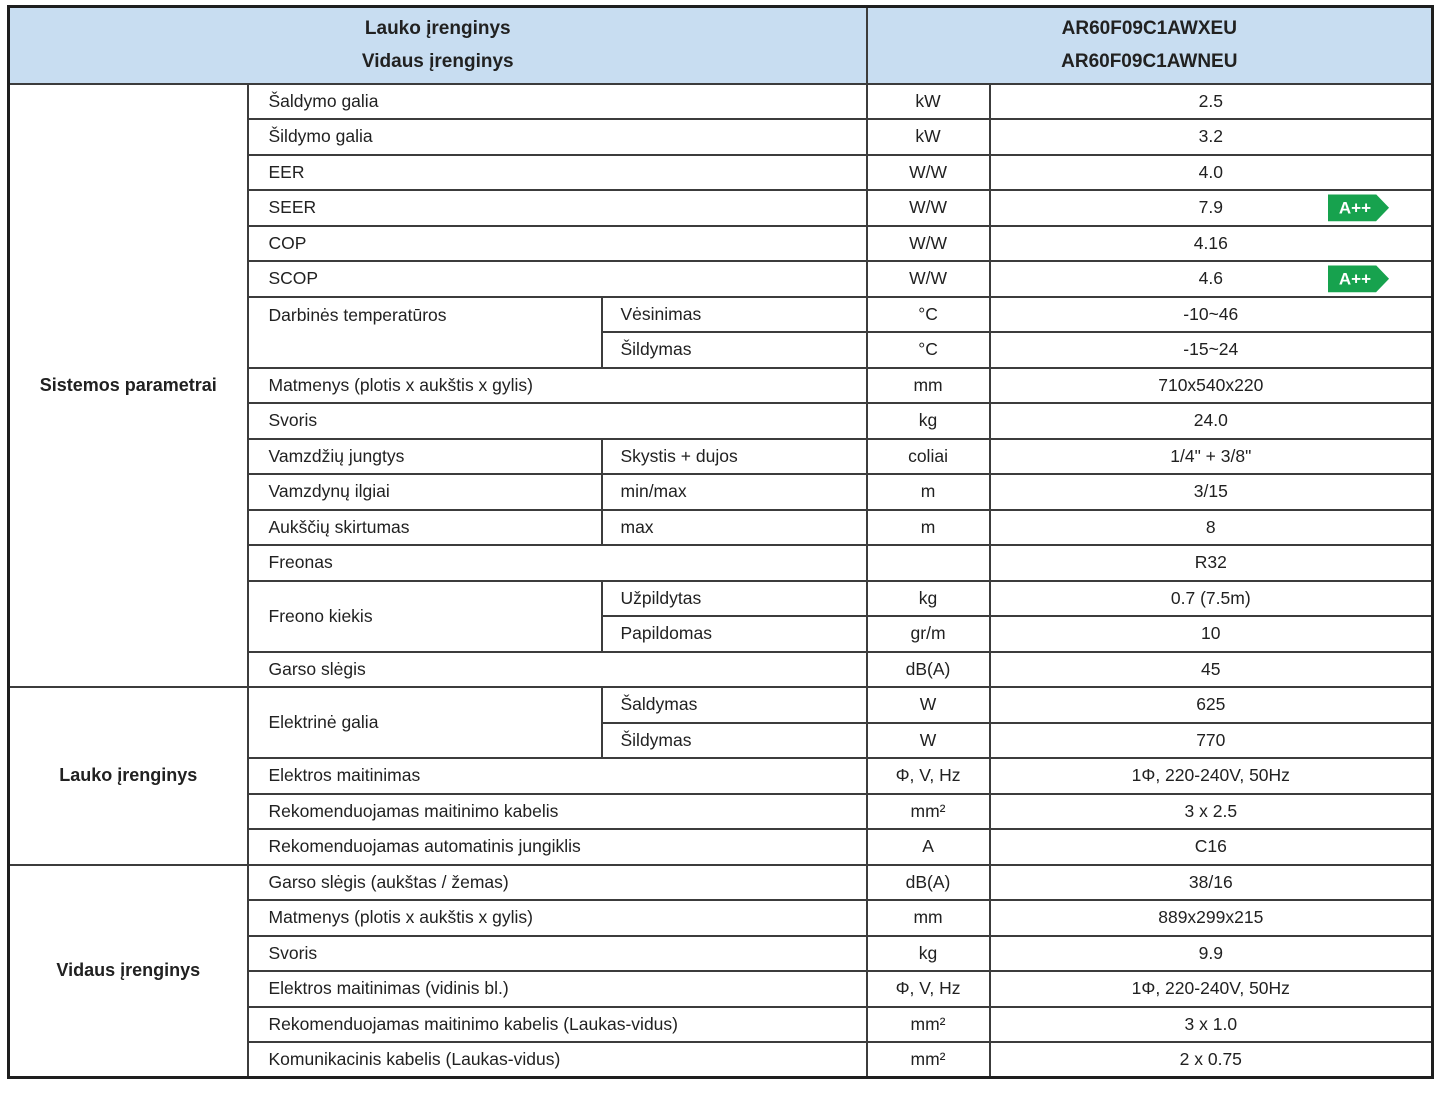  Describe the element at coordinates (1149, 62) in the screenshot. I see `header-model-indoor: AR60F09C1AWNEU` at that location.